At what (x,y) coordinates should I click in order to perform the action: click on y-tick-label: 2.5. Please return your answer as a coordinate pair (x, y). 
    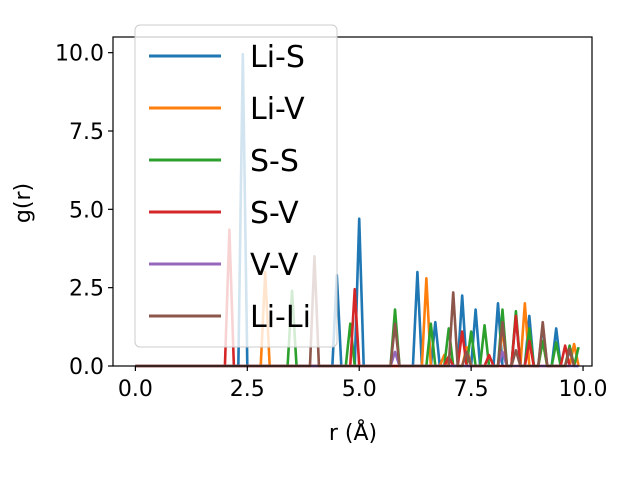
    Looking at the image, I should click on (86, 289).